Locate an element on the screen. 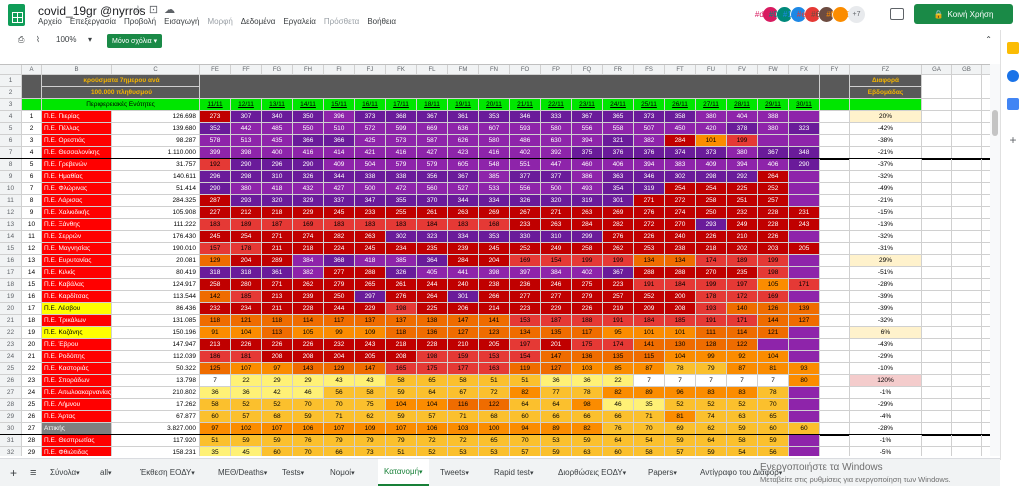  all-sheets-icon: ≡ is located at coordinates (33, 472).